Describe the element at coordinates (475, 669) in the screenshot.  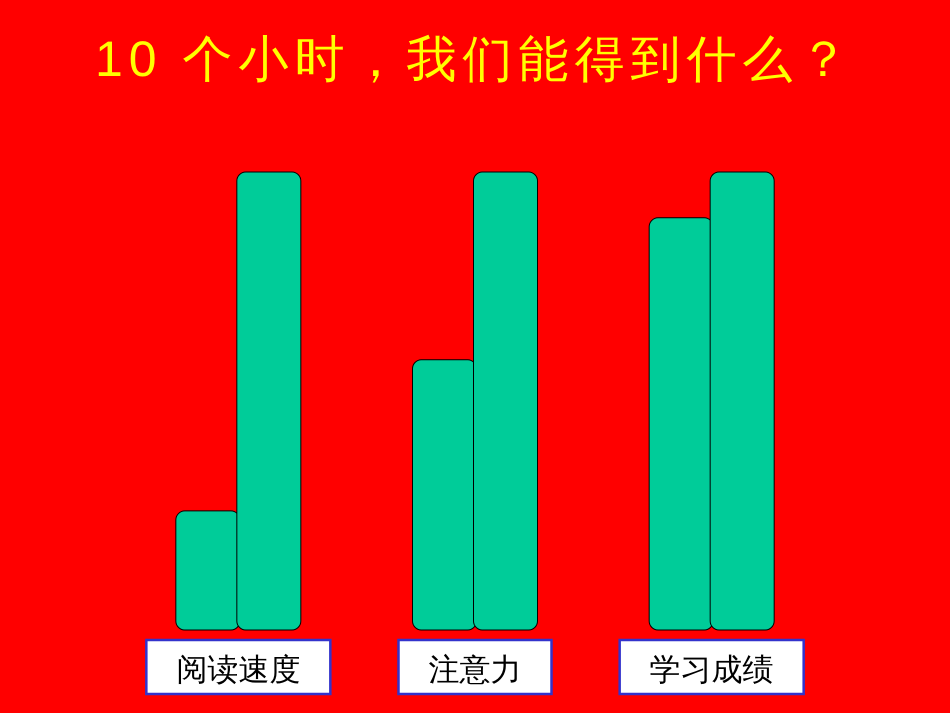
I see `x-tick-label: 注意力` at that location.